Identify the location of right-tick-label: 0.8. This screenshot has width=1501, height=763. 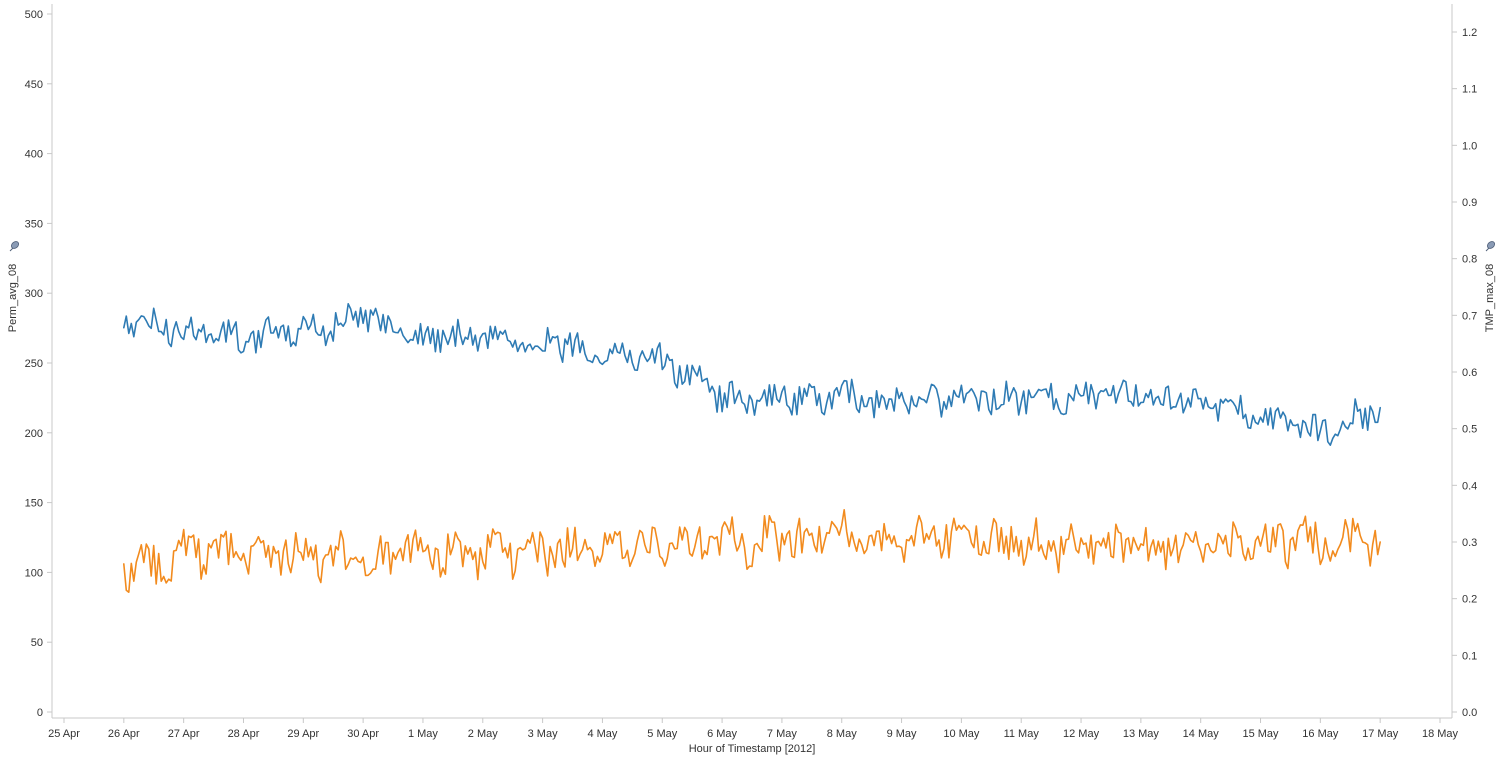
(1469, 260).